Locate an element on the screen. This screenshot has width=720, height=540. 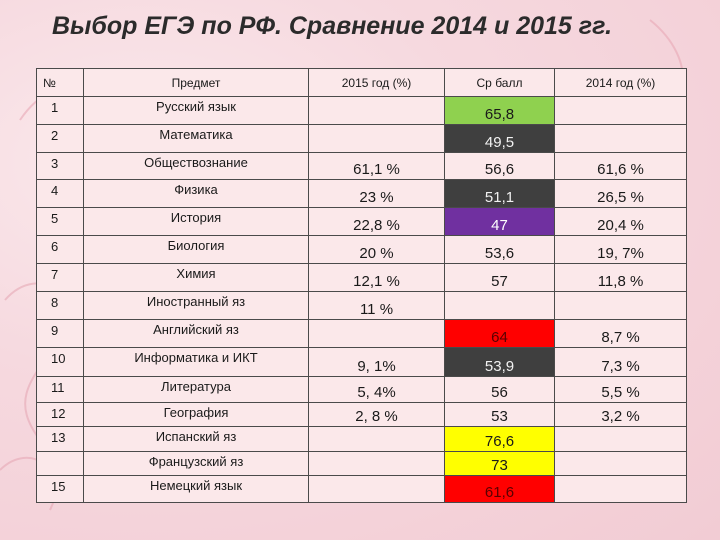
row-subject: Биология is located at coordinates (196, 249).